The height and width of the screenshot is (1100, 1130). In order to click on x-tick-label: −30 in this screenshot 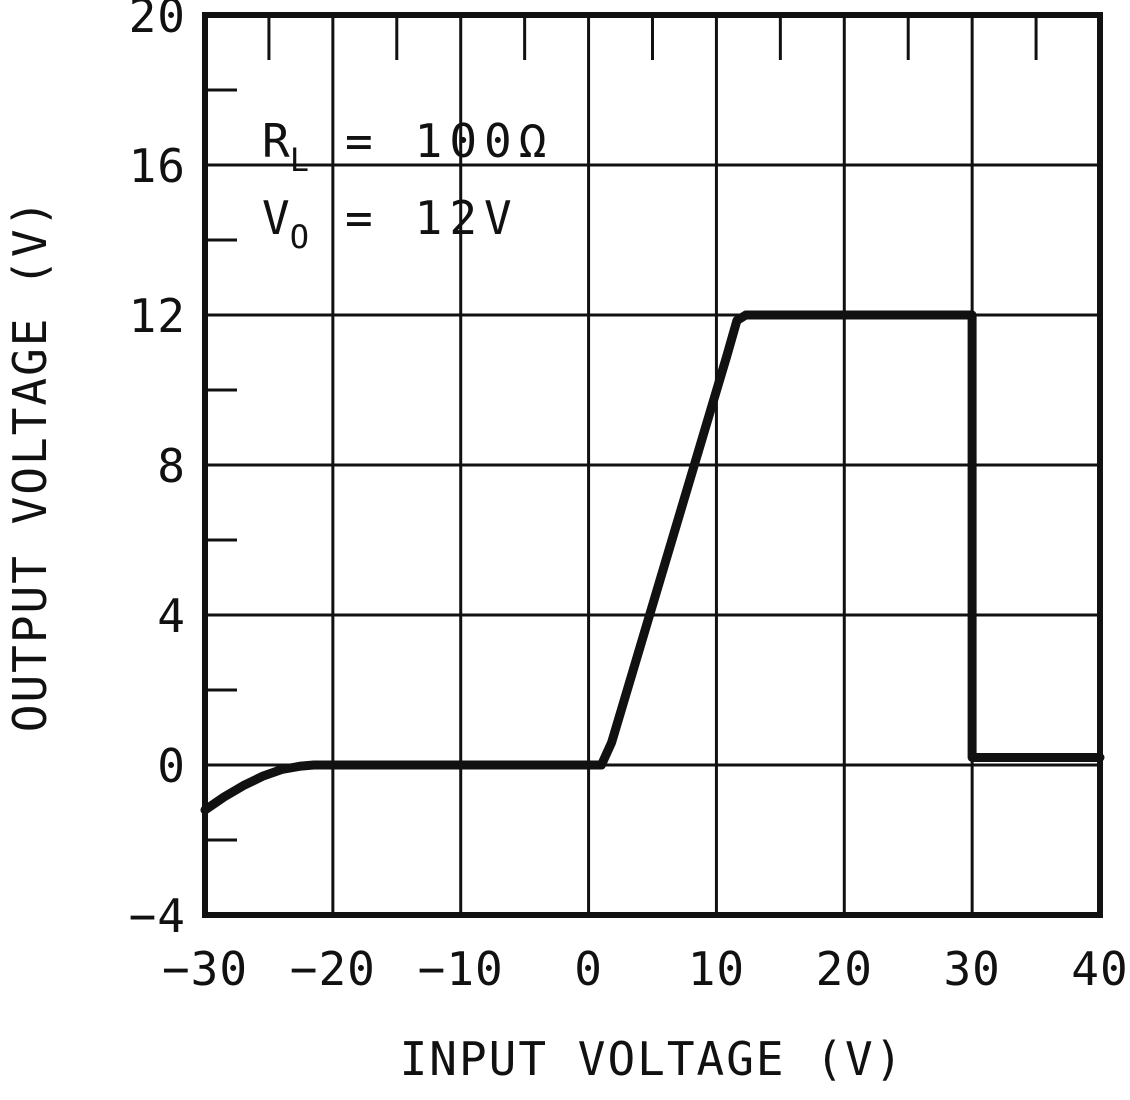, I will do `click(205, 969)`.